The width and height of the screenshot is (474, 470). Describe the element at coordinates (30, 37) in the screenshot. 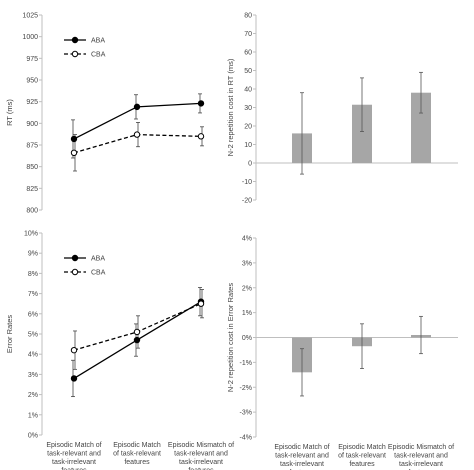

I see `y-tick-label: 1000` at that location.